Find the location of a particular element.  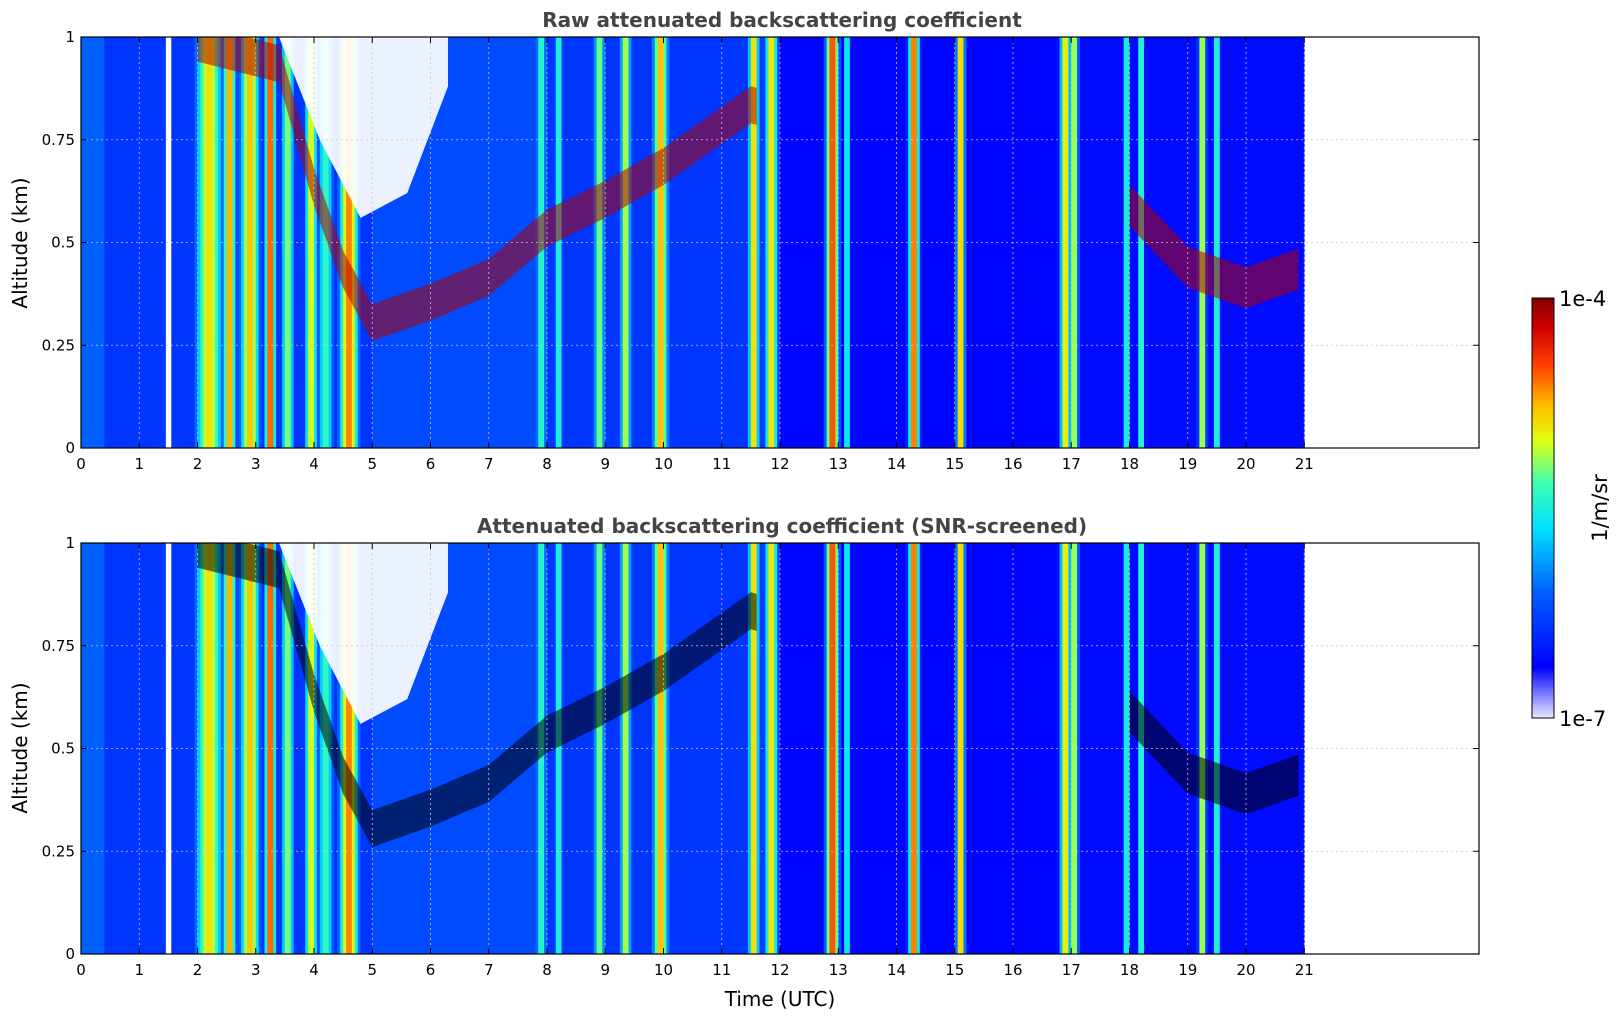

x-tick-label: 12 is located at coordinates (779, 970).